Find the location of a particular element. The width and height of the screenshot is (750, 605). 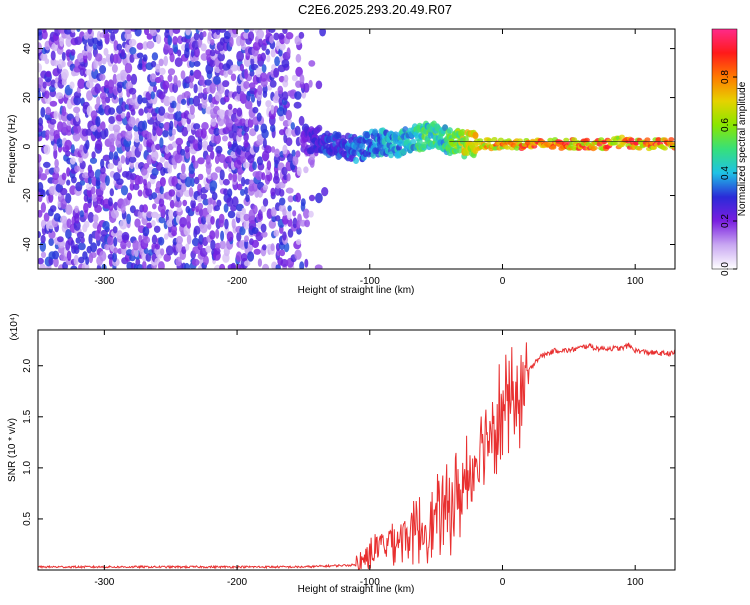

y-tick-label: 40 is located at coordinates (27, 49).